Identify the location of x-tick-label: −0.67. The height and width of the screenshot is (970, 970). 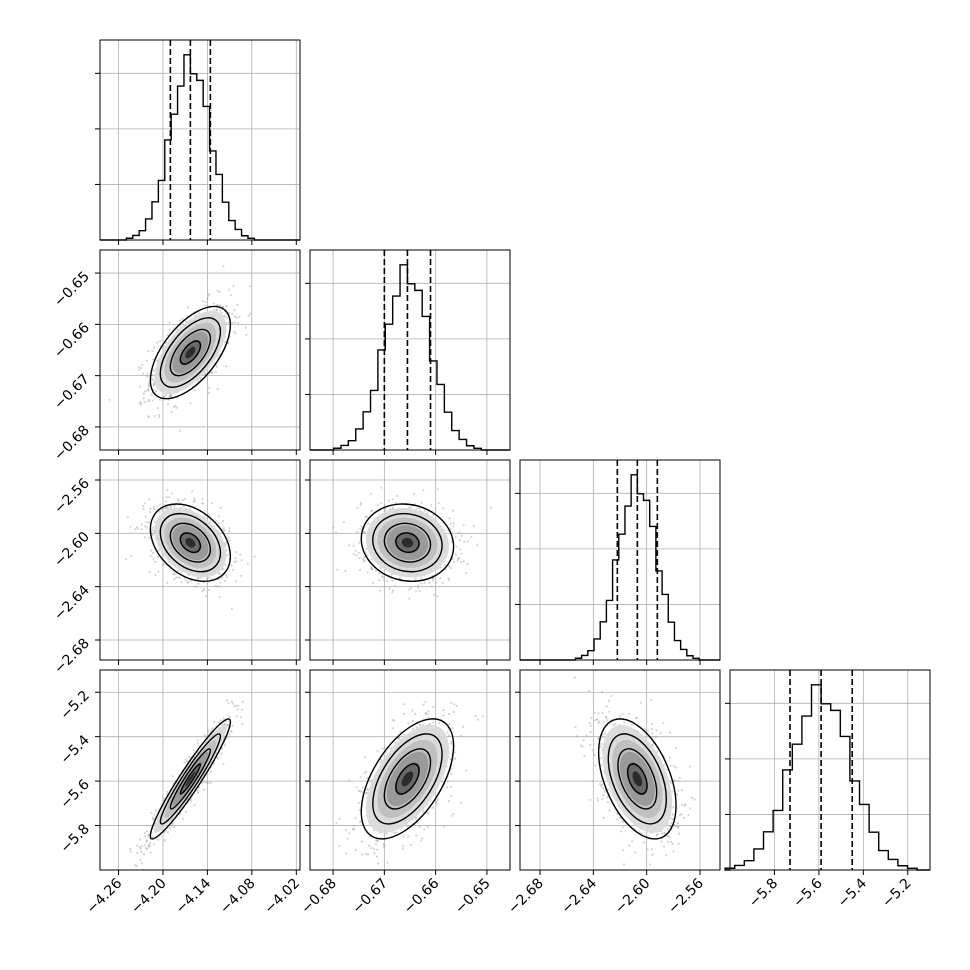
(371, 897).